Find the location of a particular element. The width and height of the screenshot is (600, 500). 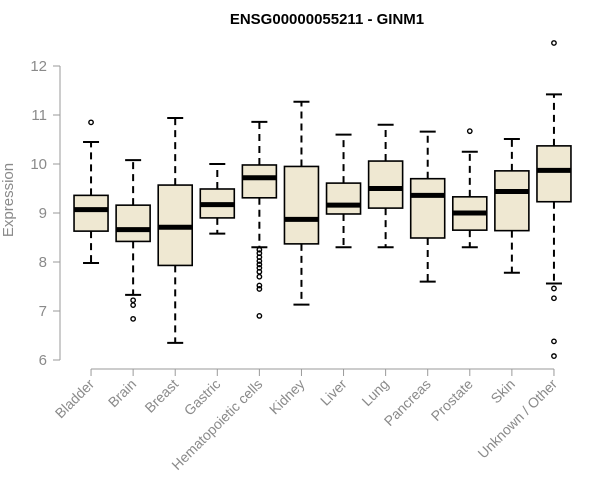

x-tick-label: Bladder is located at coordinates (75, 399).